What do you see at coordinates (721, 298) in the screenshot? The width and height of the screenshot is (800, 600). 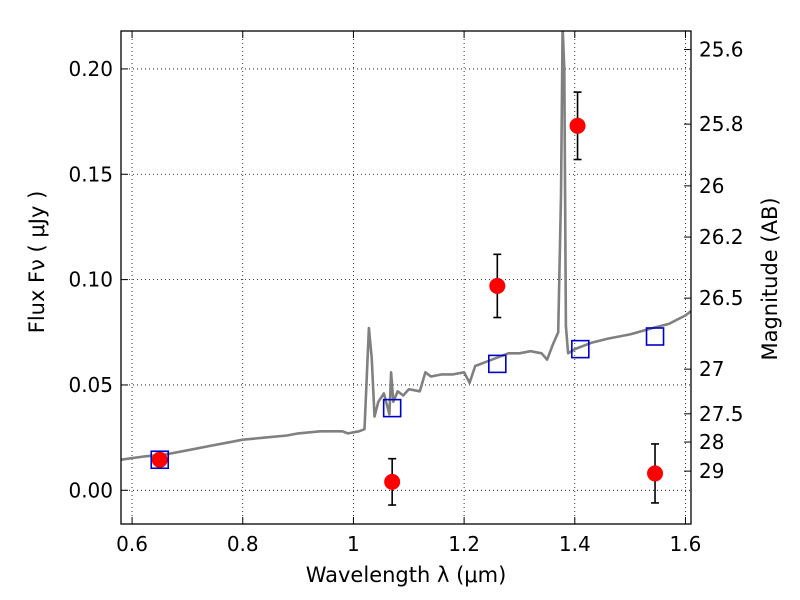 I see `y2-tick-label: 26.5` at bounding box center [721, 298].